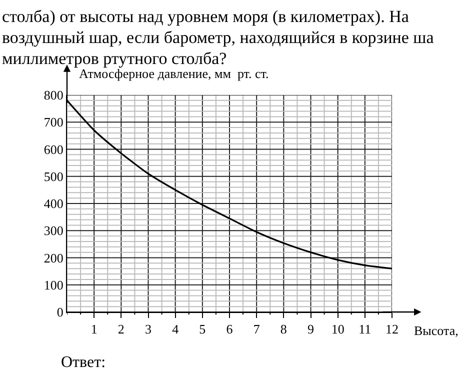 Image resolution: width=474 pixels, height=386 pixels. I want to click on y-tick-label: 700, so click(54, 122).